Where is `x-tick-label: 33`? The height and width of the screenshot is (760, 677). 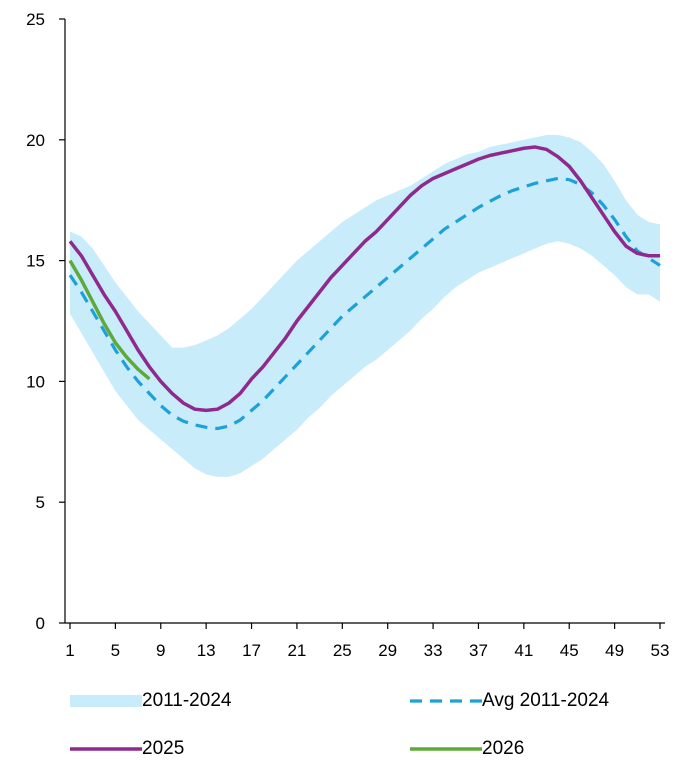 x-tick-label: 33 is located at coordinates (433, 650).